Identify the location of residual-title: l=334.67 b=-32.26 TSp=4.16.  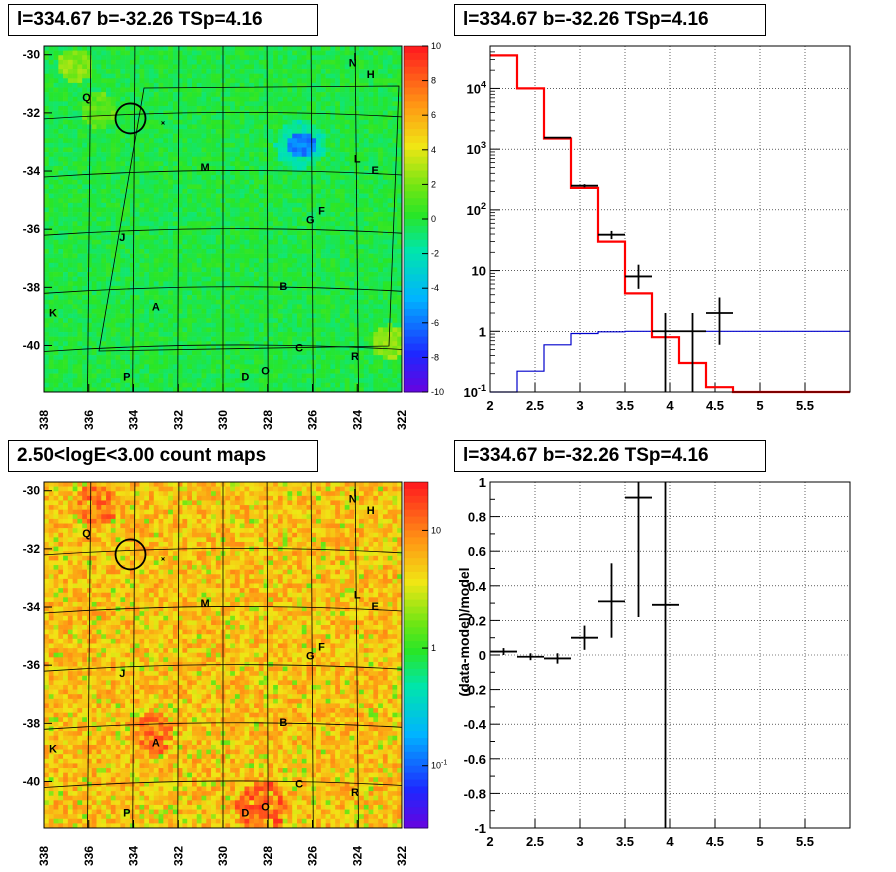
(610, 456).